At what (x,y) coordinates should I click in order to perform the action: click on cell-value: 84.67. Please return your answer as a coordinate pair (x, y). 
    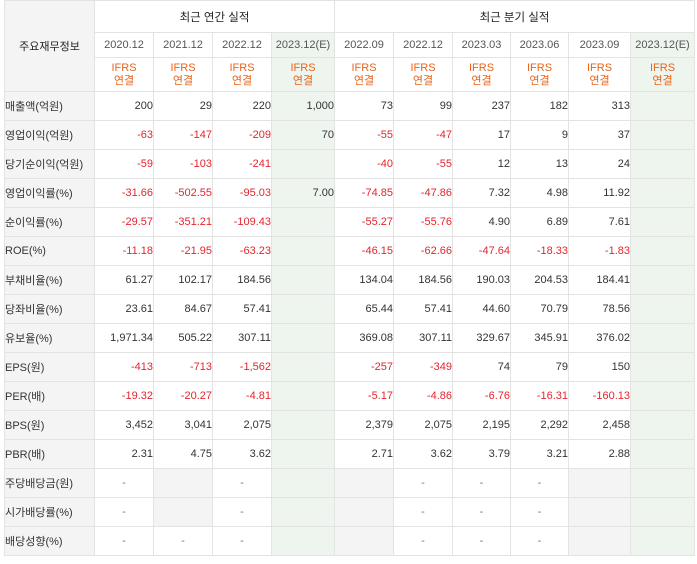
    Looking at the image, I should click on (183, 309).